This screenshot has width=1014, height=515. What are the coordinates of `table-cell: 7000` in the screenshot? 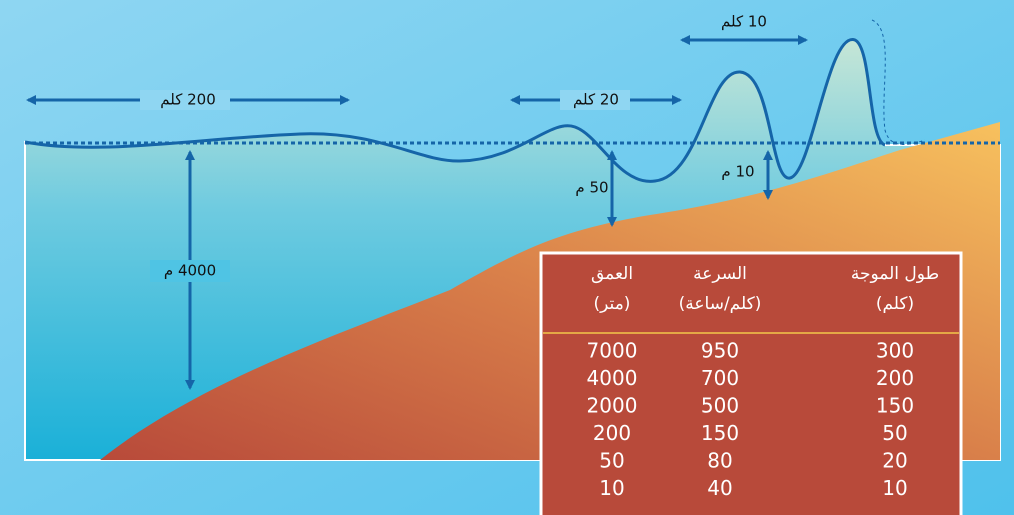 It's located at (612, 351).